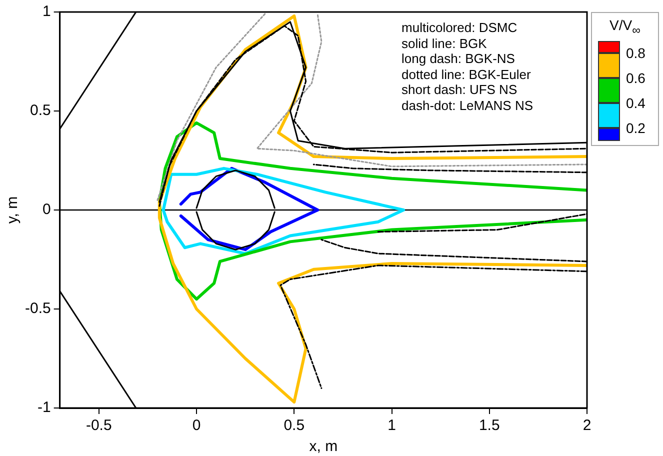  Describe the element at coordinates (13, 210) in the screenshot. I see `y-axis-title: y, m` at that location.